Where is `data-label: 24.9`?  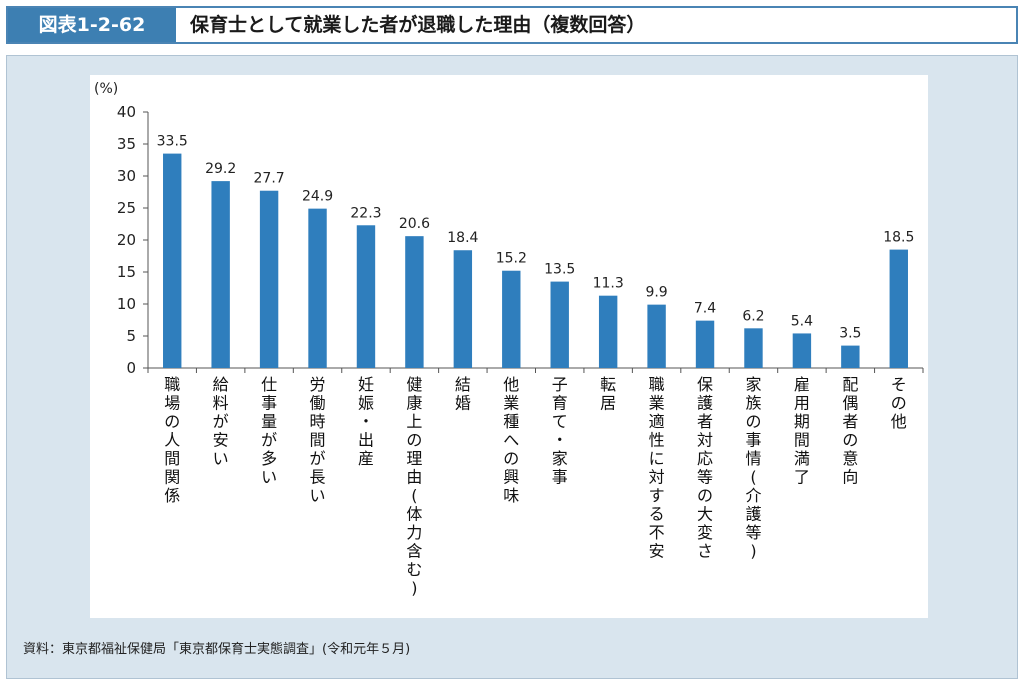 data-label: 24.9 is located at coordinates (317, 197).